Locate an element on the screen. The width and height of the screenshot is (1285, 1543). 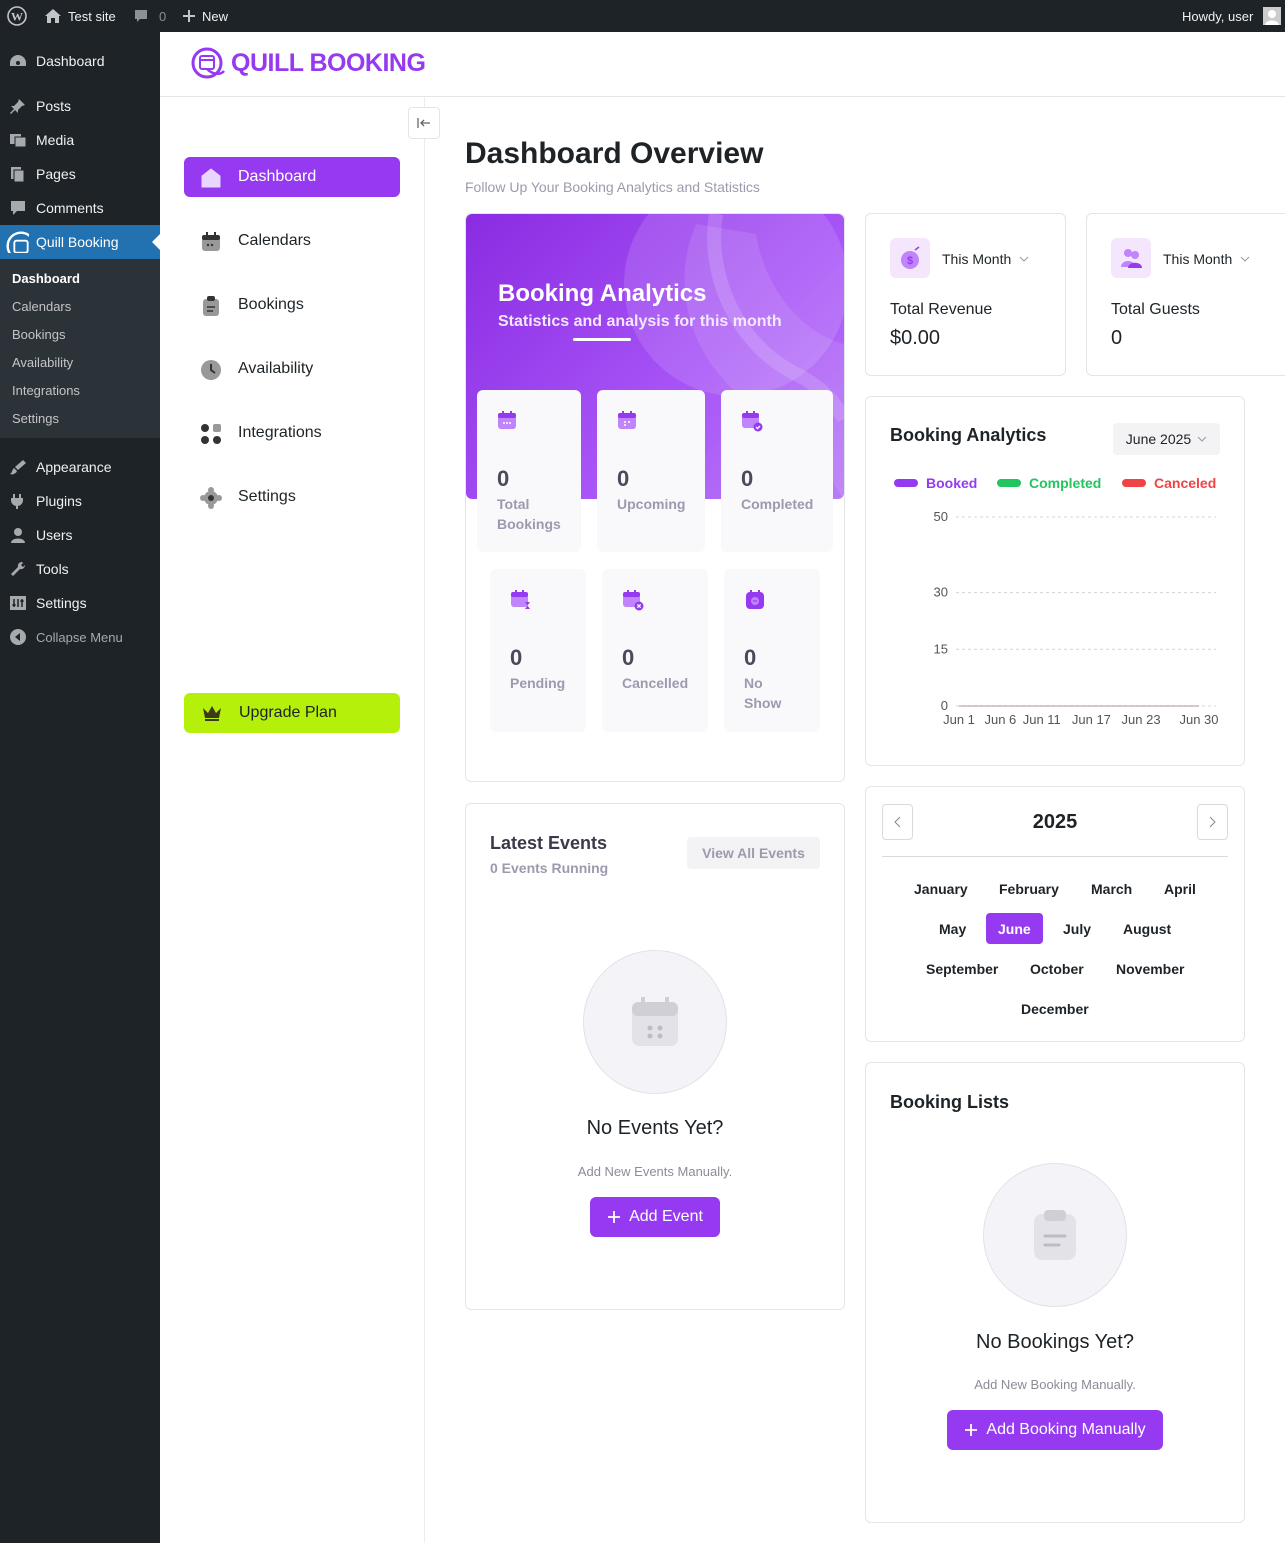
prev-year-button is located at coordinates (897, 822).